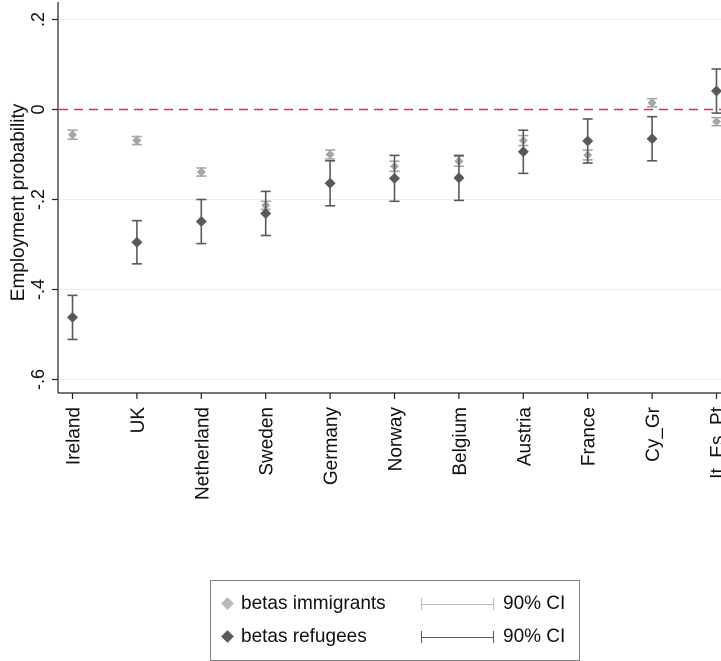 The image size is (721, 661). I want to click on x-tick-label: Norway, so click(396, 439).